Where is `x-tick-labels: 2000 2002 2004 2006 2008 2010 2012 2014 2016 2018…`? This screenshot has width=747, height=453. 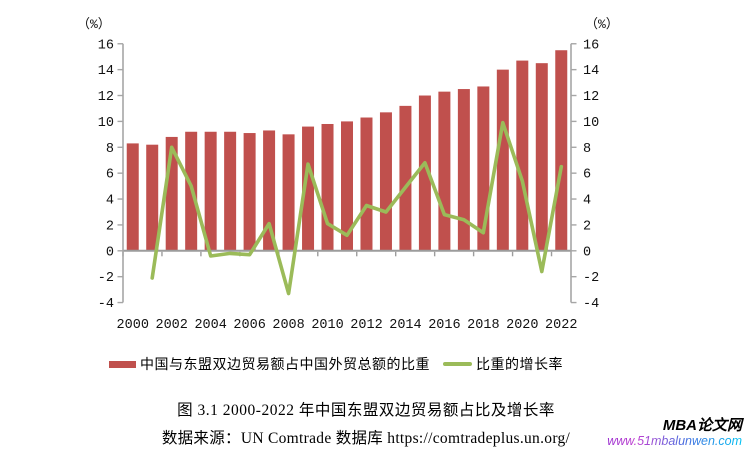 x-tick-labels: 2000 2002 2004 2006 2008 2010 2012 2014 2016 2018… is located at coordinates (347, 325).